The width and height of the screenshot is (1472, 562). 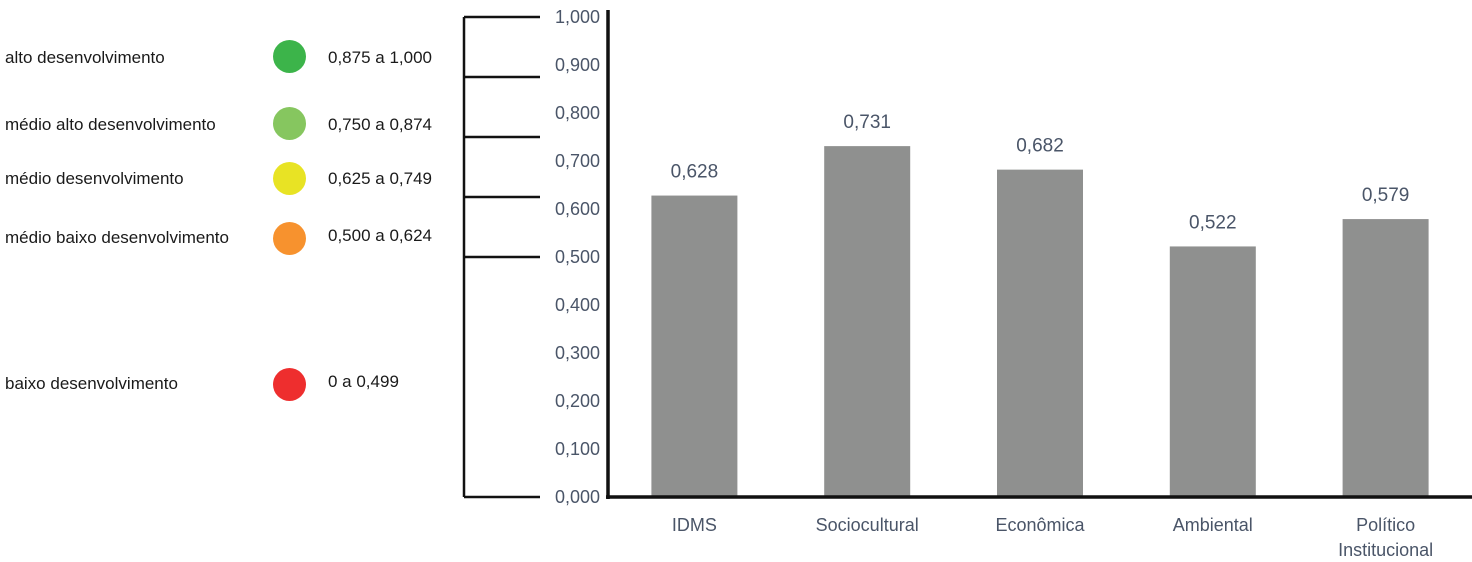 I want to click on legend-range: 0,875 a 1,000, so click(x=380, y=57).